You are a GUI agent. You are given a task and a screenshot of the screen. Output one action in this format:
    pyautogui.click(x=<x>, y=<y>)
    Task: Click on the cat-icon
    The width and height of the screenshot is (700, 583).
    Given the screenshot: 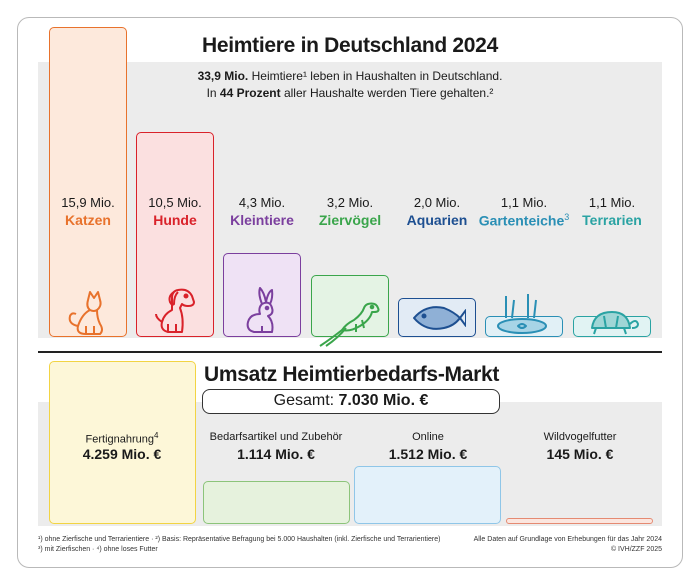 What is the action you would take?
    pyautogui.click(x=85, y=313)
    